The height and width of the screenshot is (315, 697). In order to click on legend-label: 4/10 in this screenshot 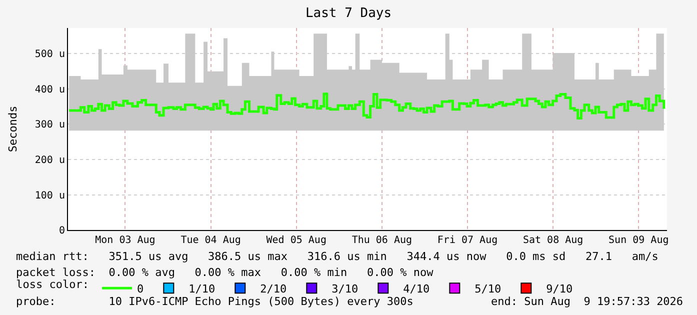, I will do `click(416, 289)`.